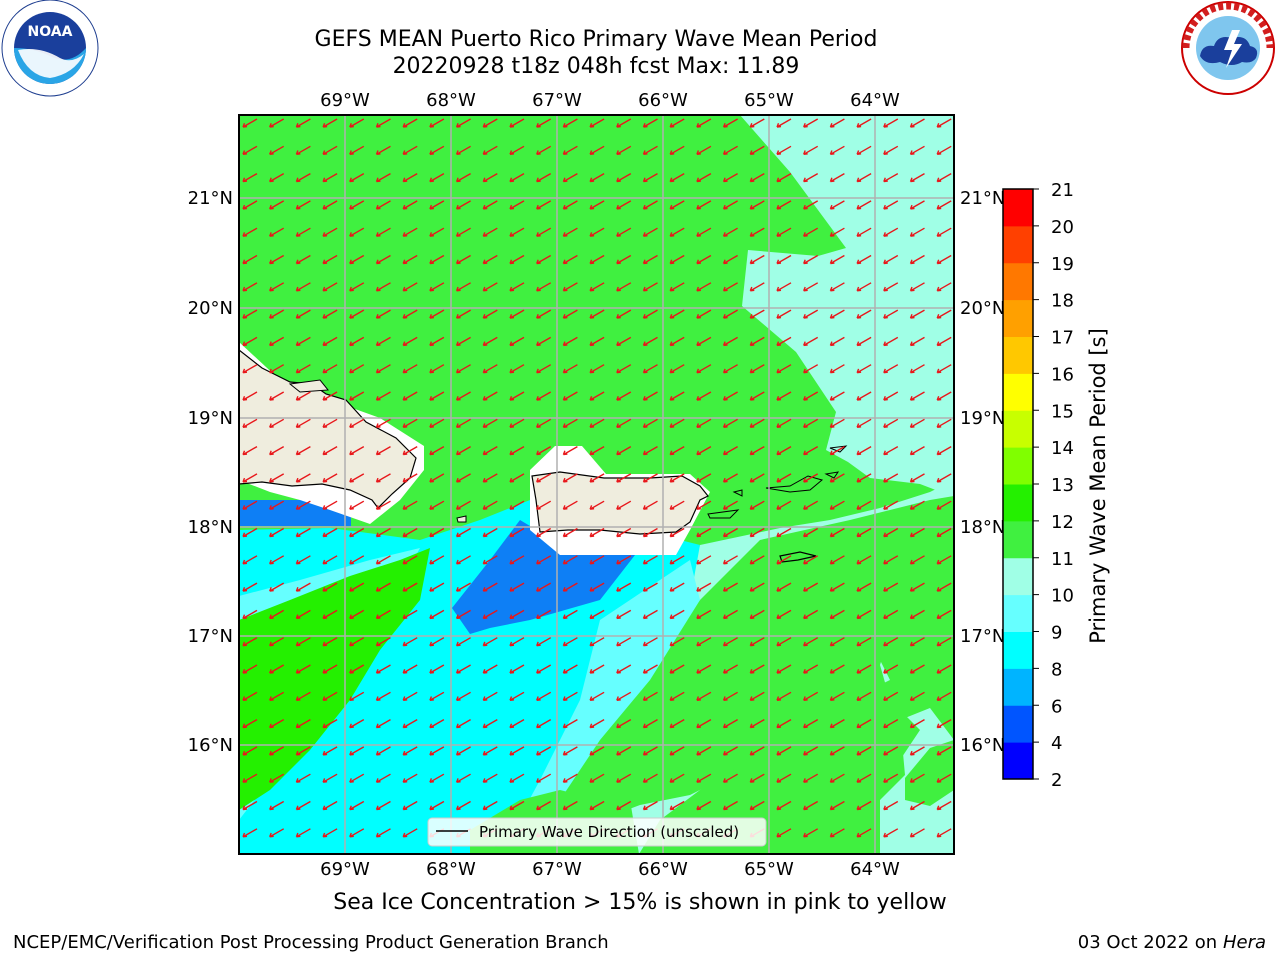 This screenshot has width=1280, height=960. Describe the element at coordinates (210, 636) in the screenshot. I see `lat-label: 17°N` at that location.